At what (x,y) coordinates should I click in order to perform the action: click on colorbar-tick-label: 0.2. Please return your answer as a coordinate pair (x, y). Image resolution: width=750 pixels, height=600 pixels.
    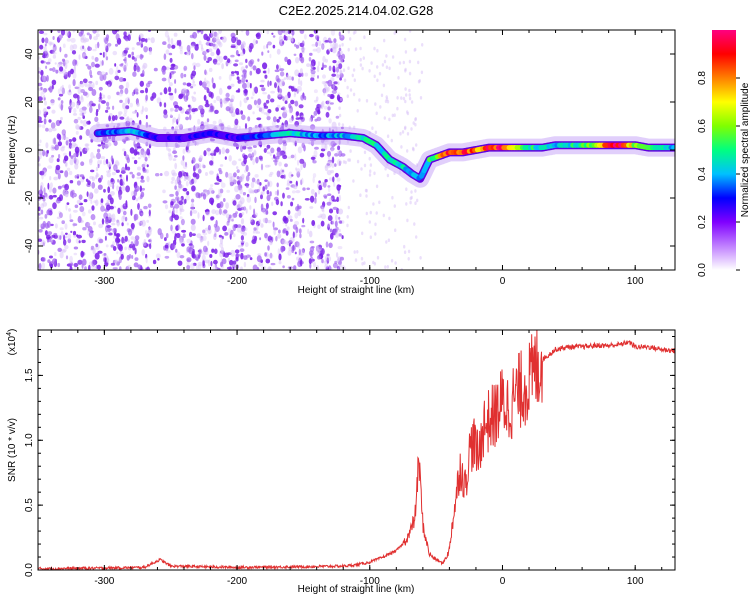
    Looking at the image, I should click on (702, 222).